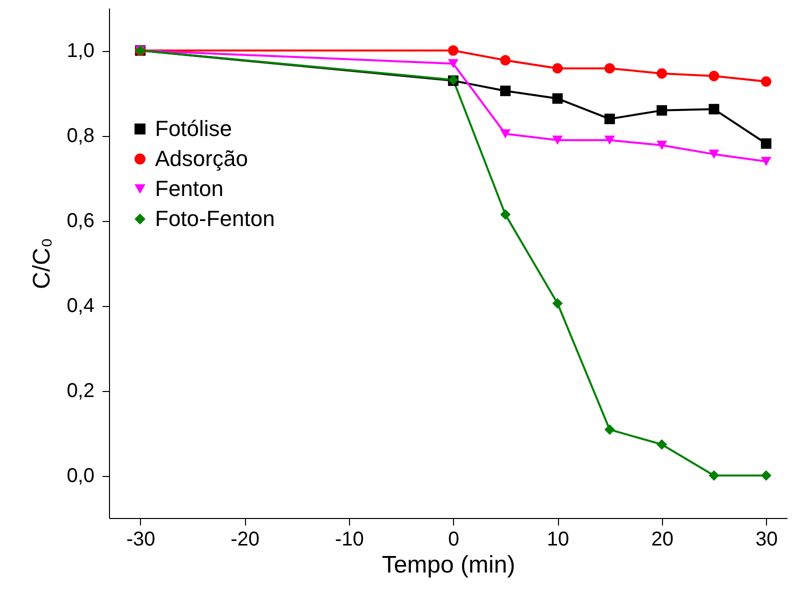 This screenshot has width=798, height=605. Describe the element at coordinates (245, 539) in the screenshot. I see `x-tick-label: -20` at that location.